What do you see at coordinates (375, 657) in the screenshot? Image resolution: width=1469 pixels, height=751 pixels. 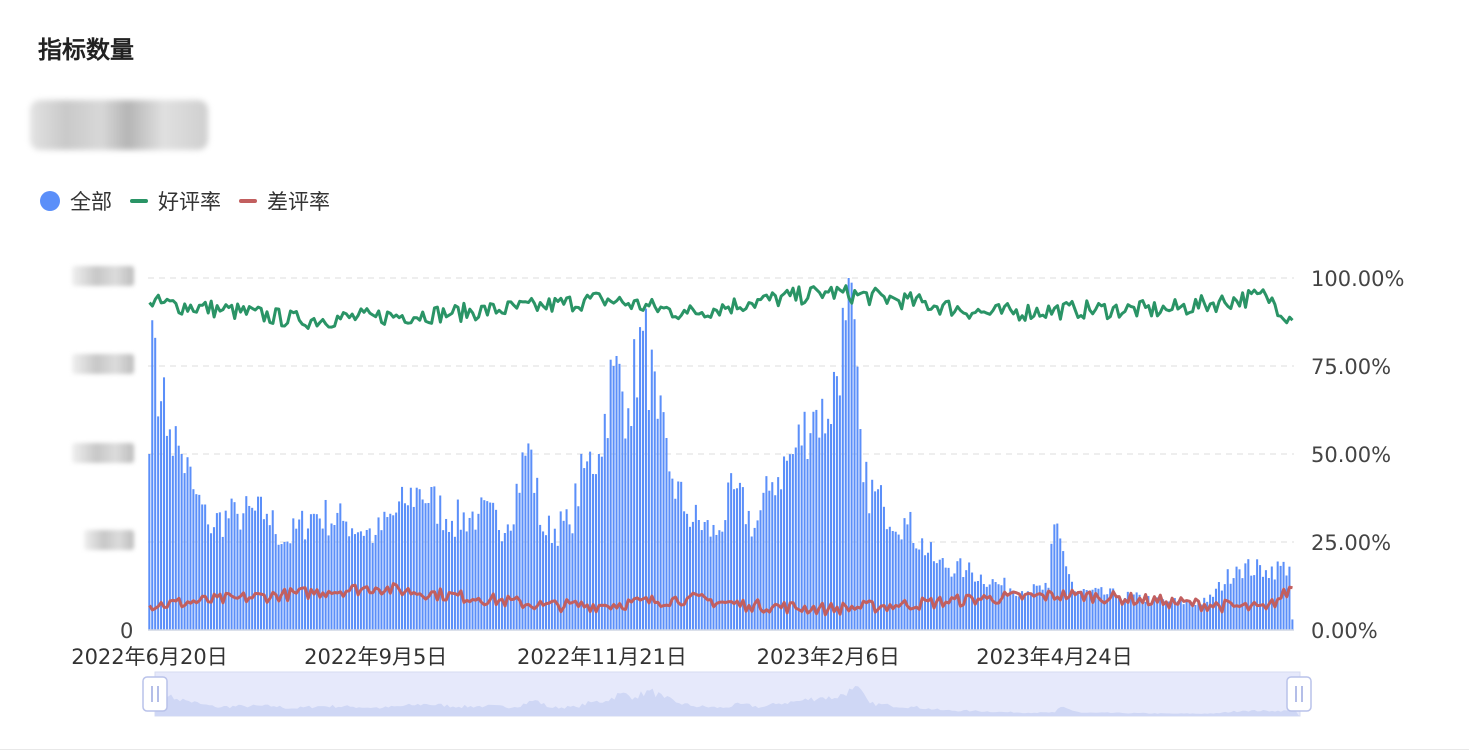 I see `x-tick-label: 2022年9月5日` at bounding box center [375, 657].